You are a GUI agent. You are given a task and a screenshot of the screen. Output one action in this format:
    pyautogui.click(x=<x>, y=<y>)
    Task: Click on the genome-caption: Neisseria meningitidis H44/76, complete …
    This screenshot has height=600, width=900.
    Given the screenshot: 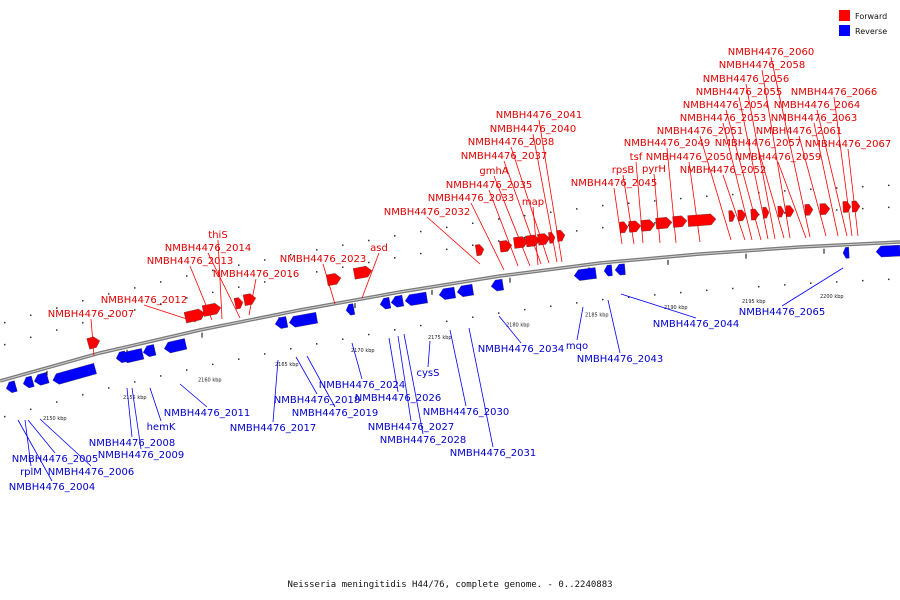 What is the action you would take?
    pyautogui.click(x=449, y=585)
    